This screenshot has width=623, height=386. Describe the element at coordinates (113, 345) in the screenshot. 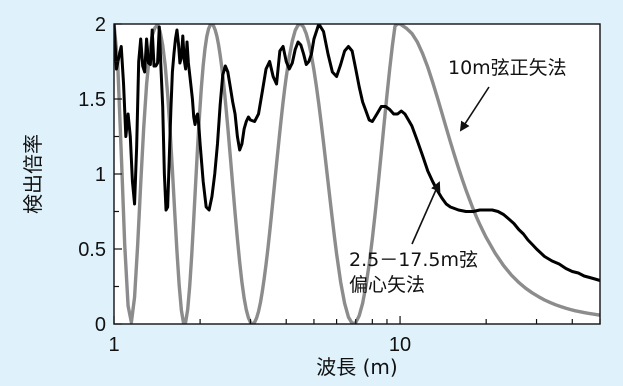

I see `x-tick-label: 1` at that location.